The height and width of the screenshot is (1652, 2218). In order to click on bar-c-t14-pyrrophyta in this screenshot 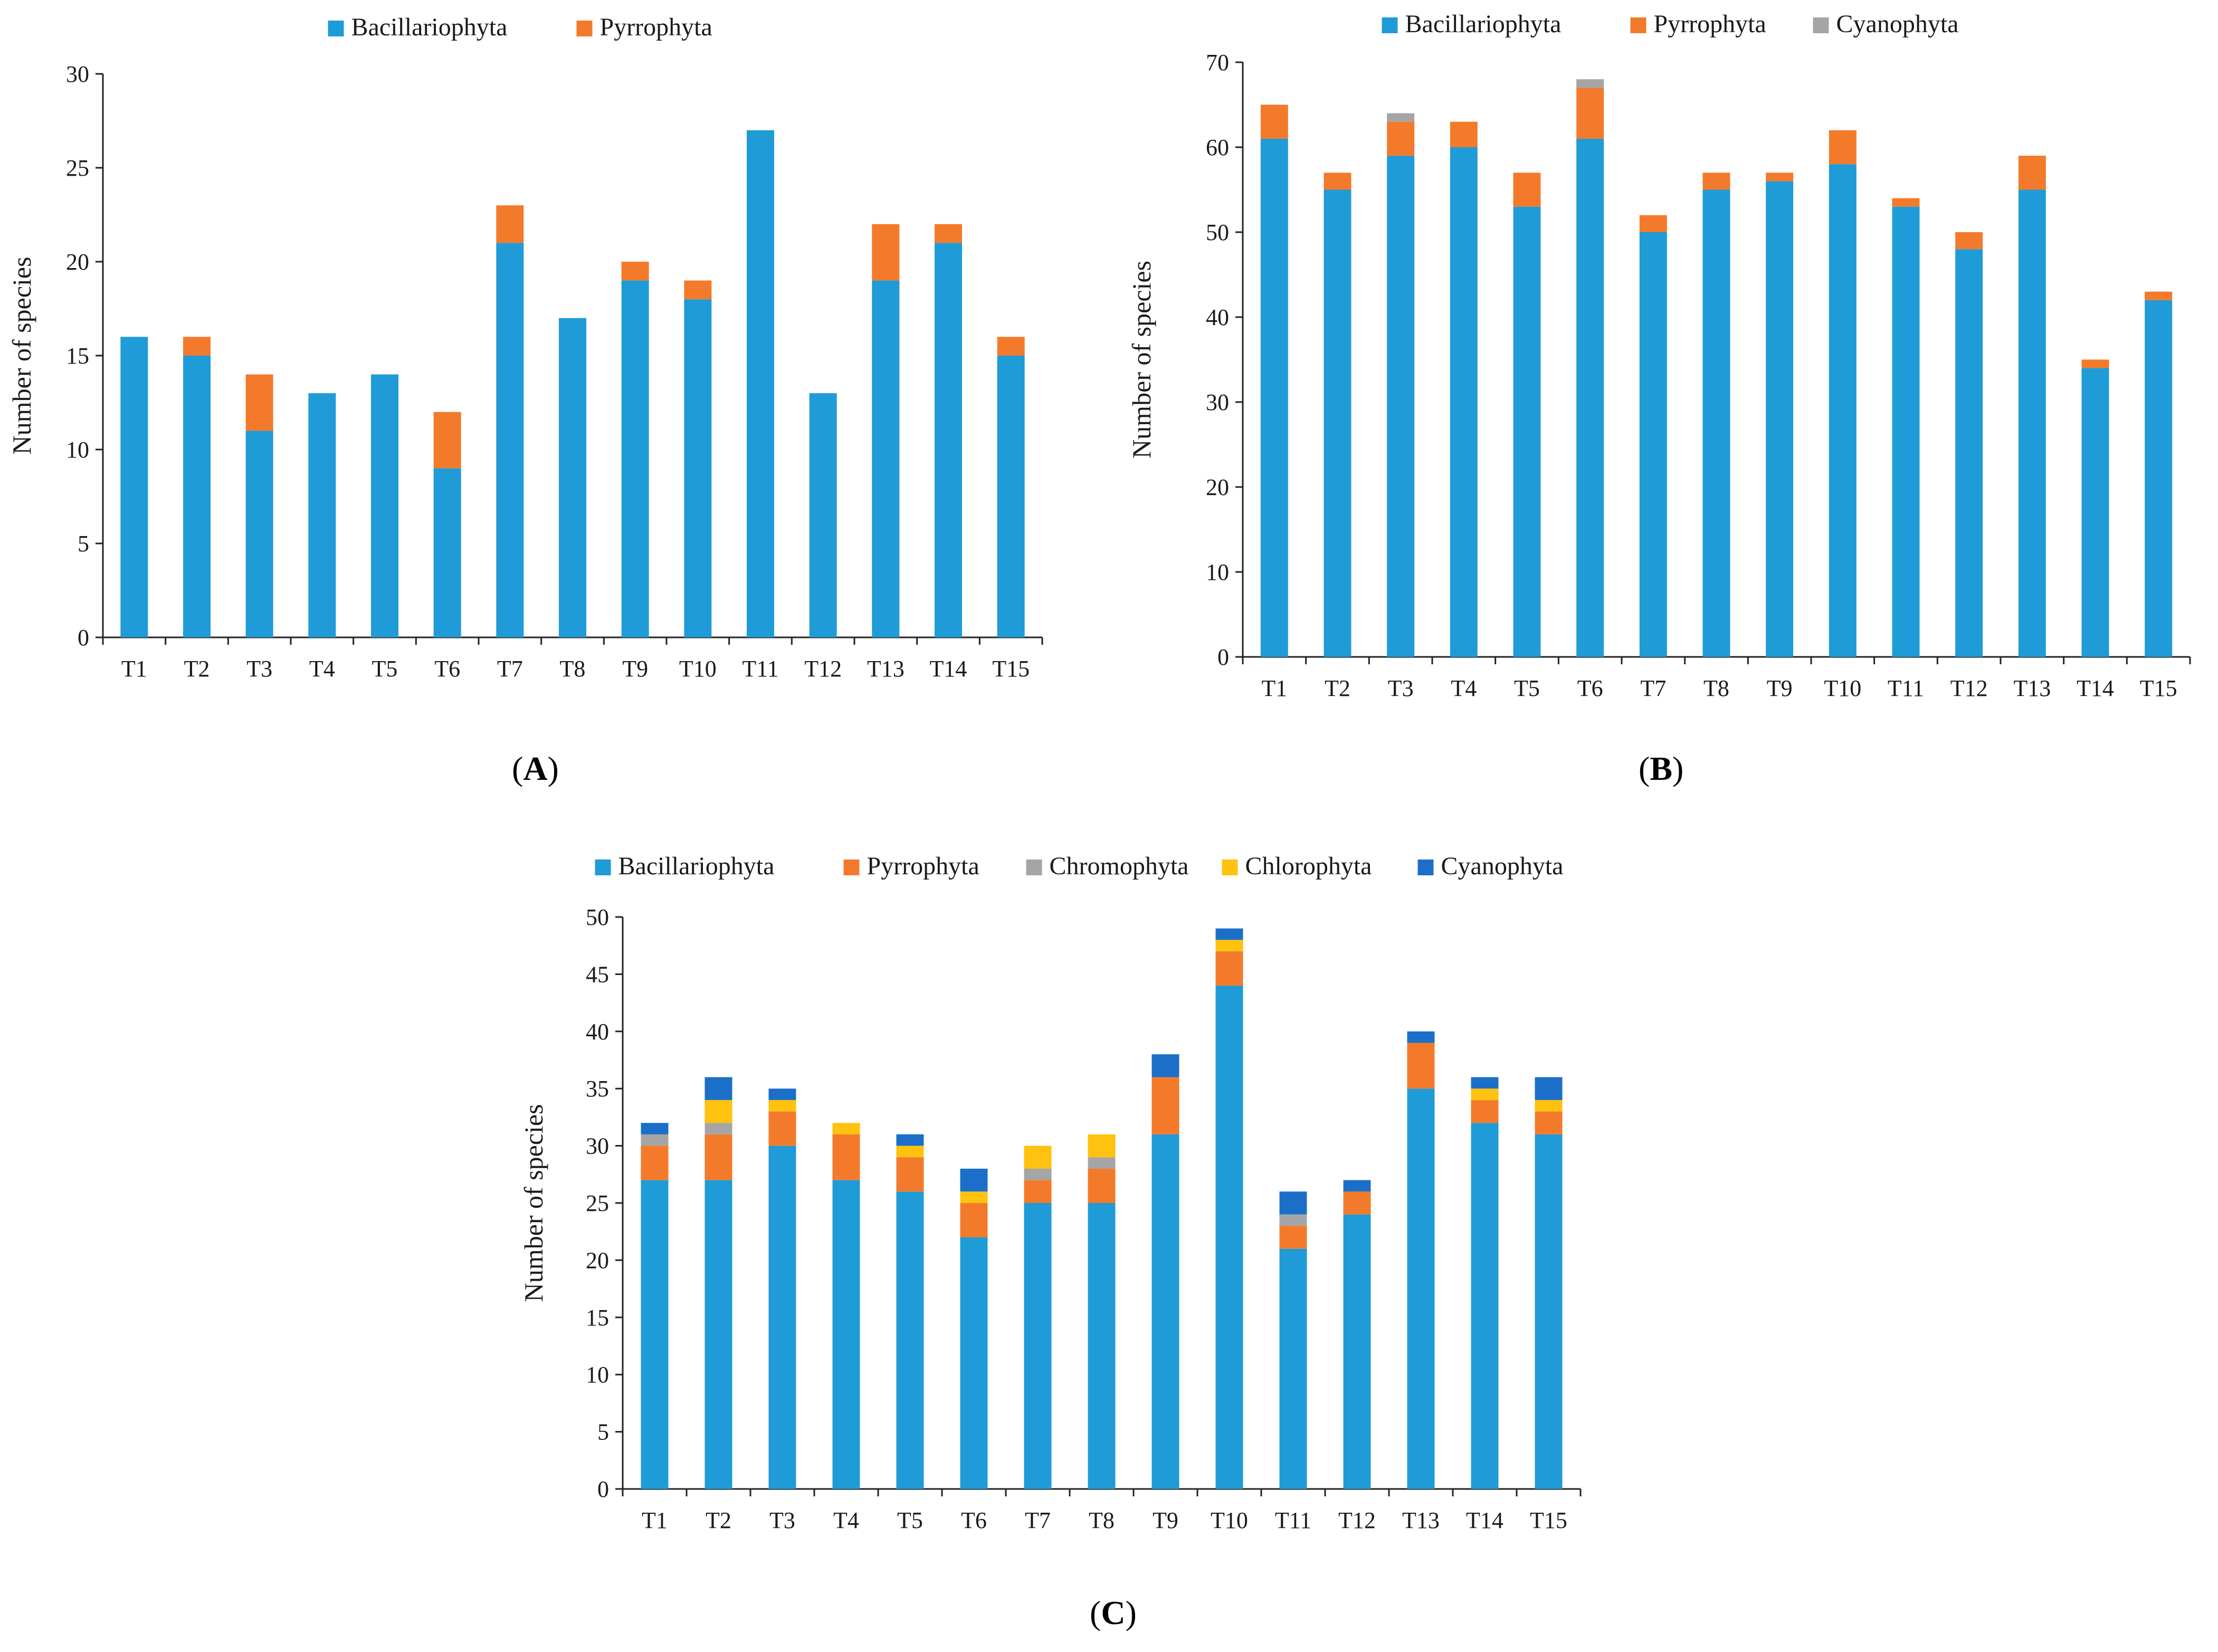, I will do `click(1485, 1111)`.